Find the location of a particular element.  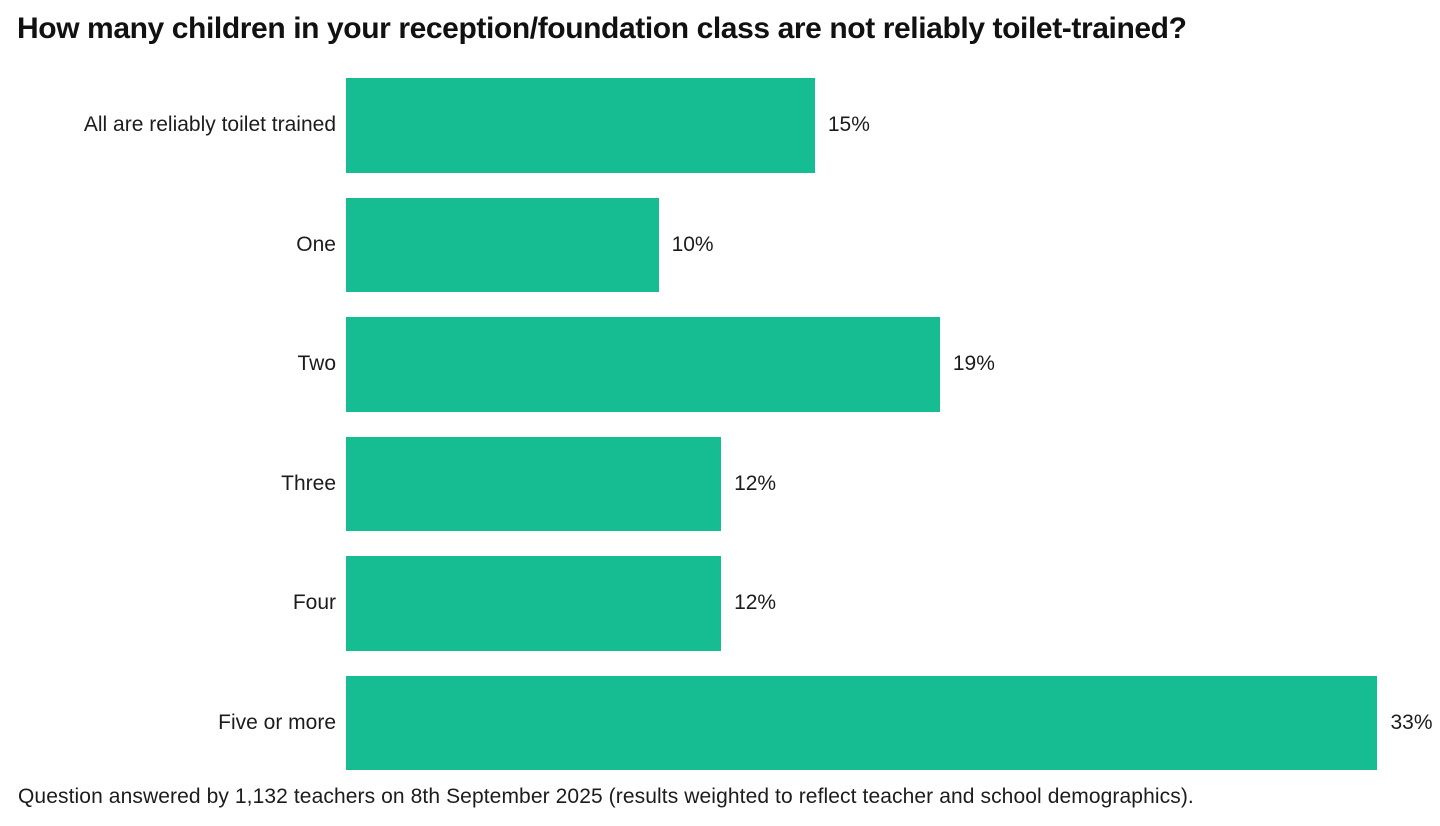

bar-row: Four 12% is located at coordinates (720, 603).